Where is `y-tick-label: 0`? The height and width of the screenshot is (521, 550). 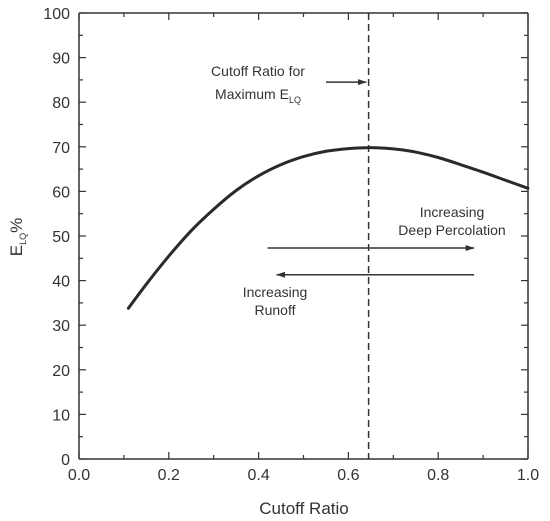 y-tick-label: 0 is located at coordinates (65, 460).